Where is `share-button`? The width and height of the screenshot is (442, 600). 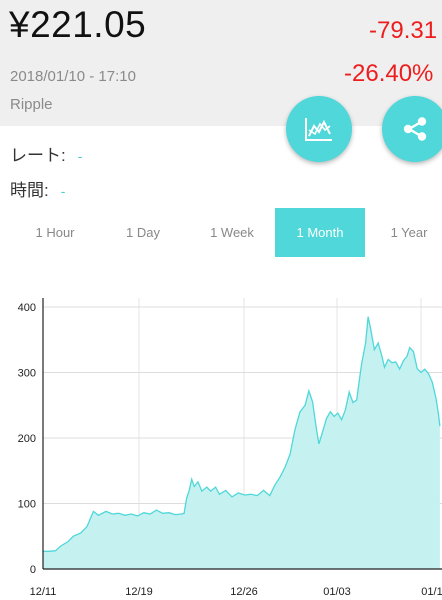
share-button is located at coordinates (412, 129).